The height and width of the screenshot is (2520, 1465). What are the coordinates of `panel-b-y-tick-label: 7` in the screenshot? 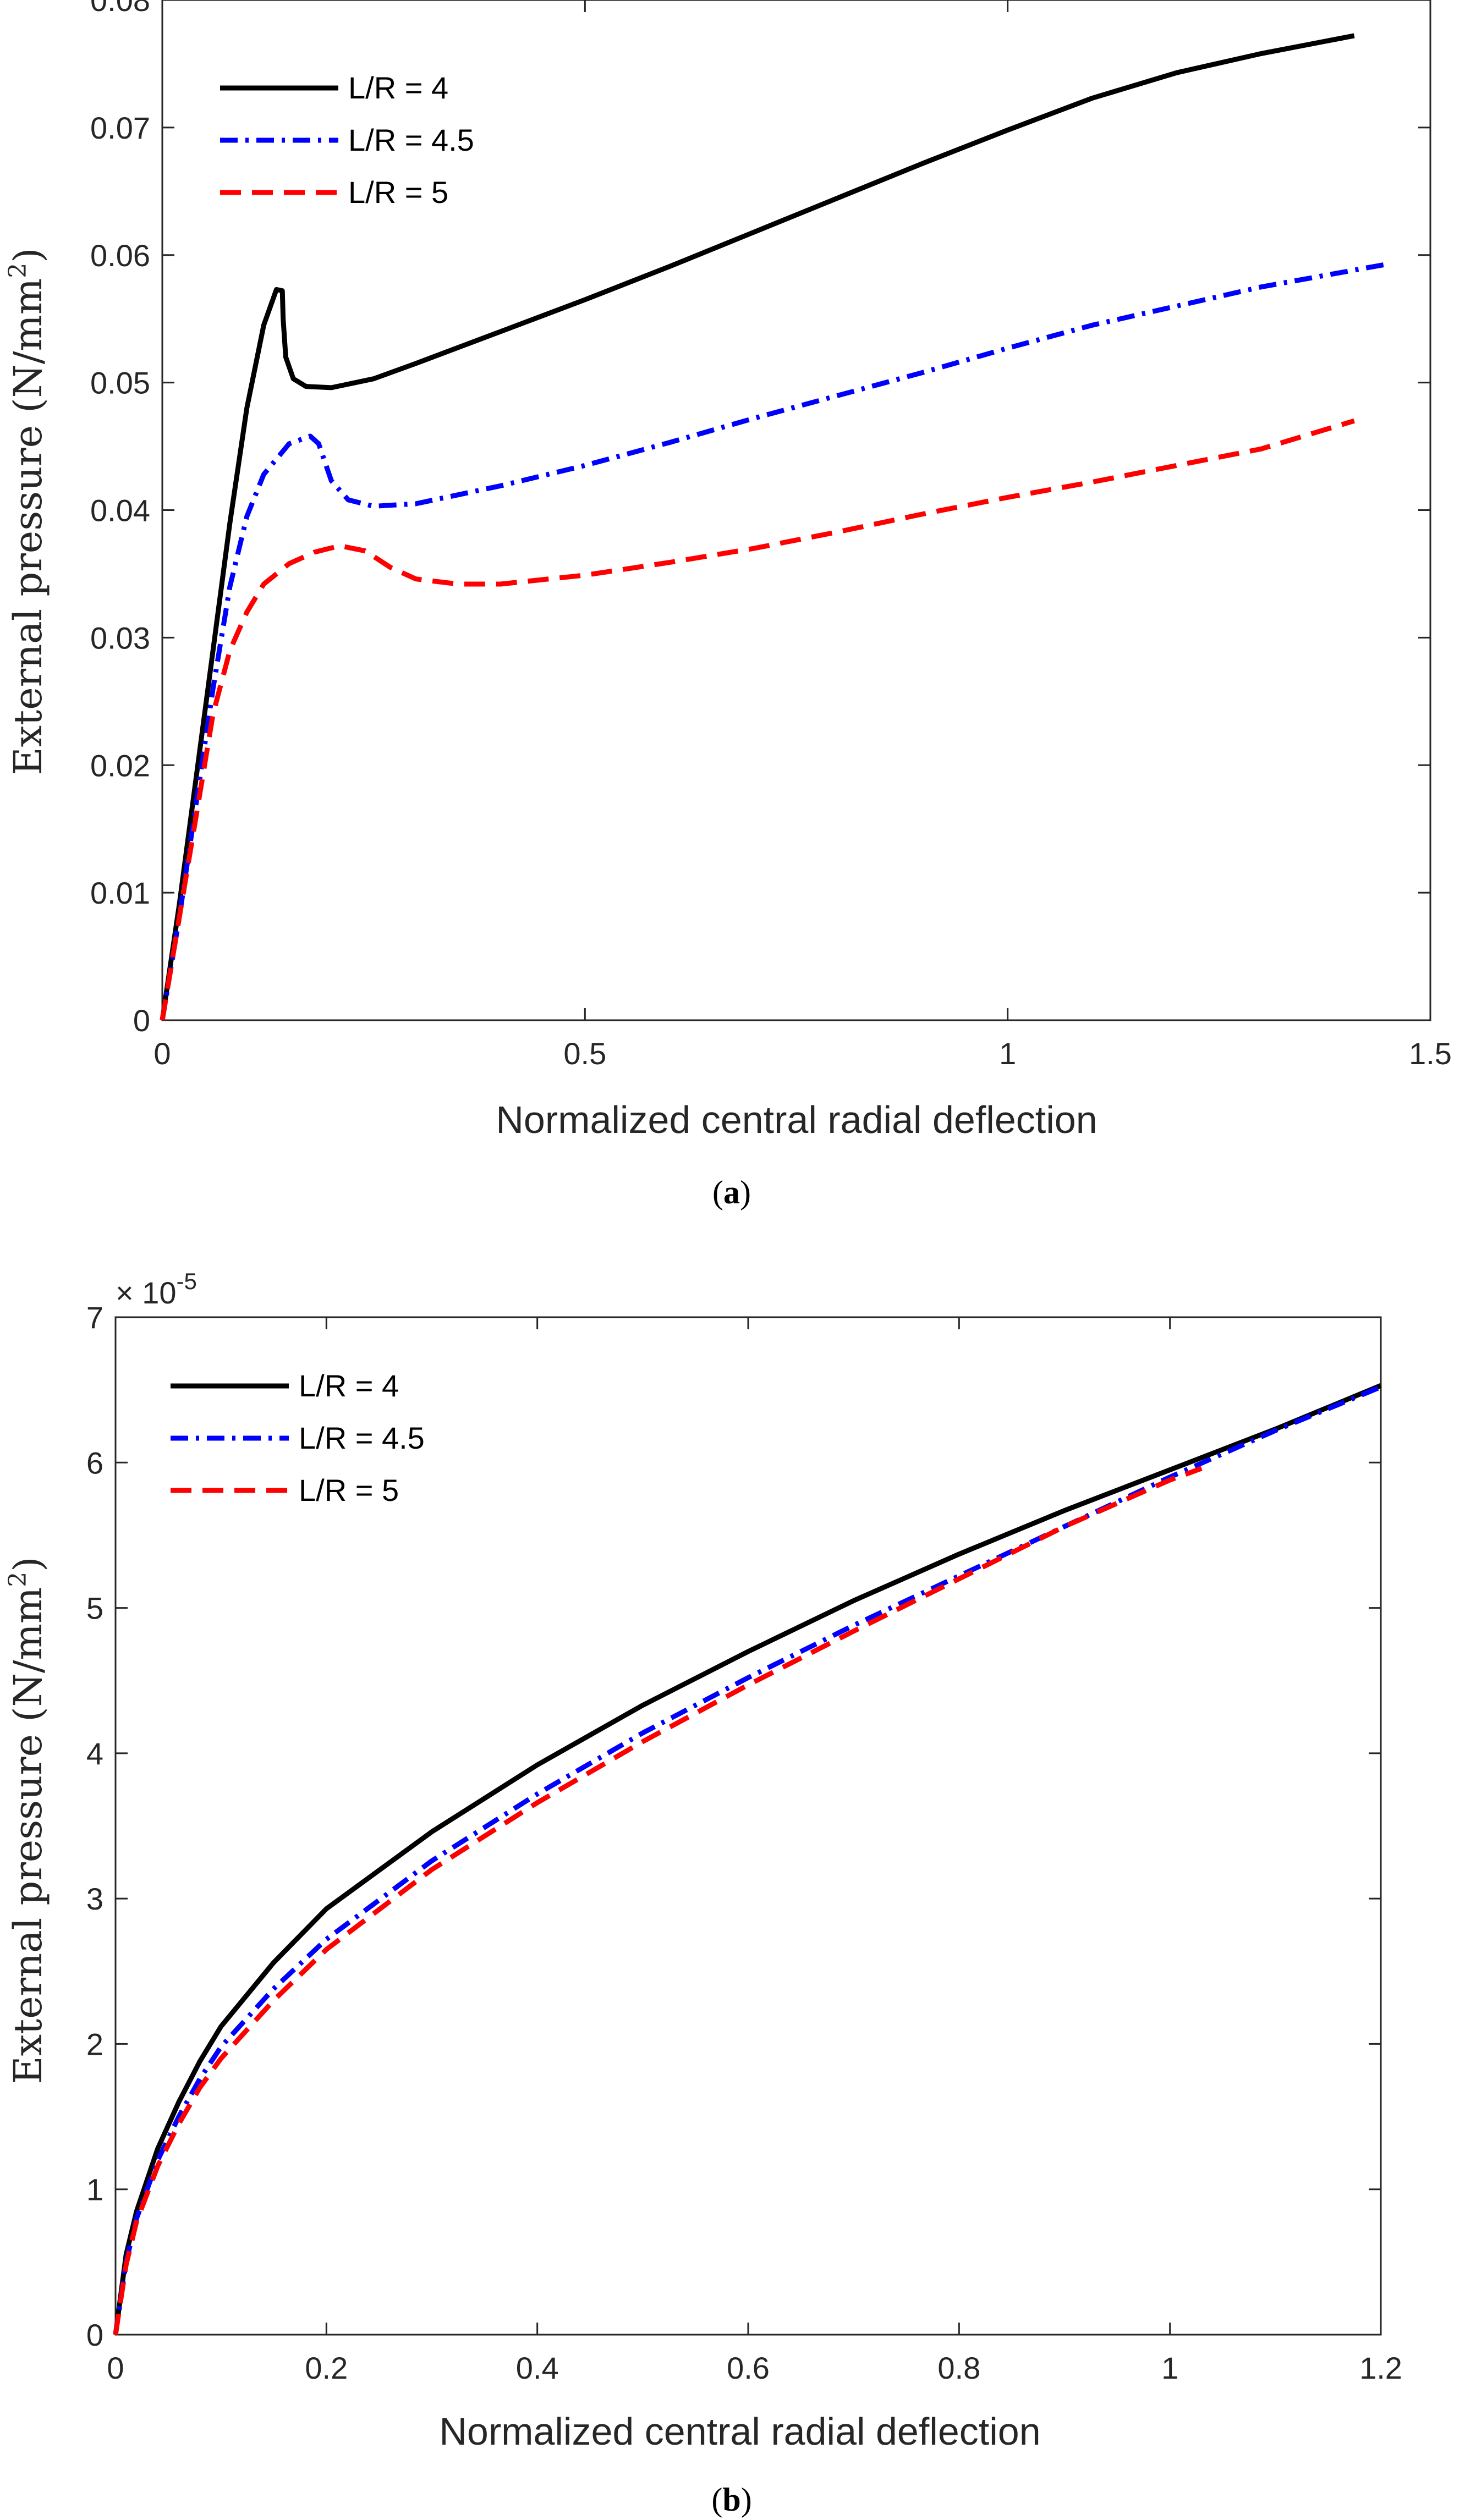 It's located at (95, 1318).